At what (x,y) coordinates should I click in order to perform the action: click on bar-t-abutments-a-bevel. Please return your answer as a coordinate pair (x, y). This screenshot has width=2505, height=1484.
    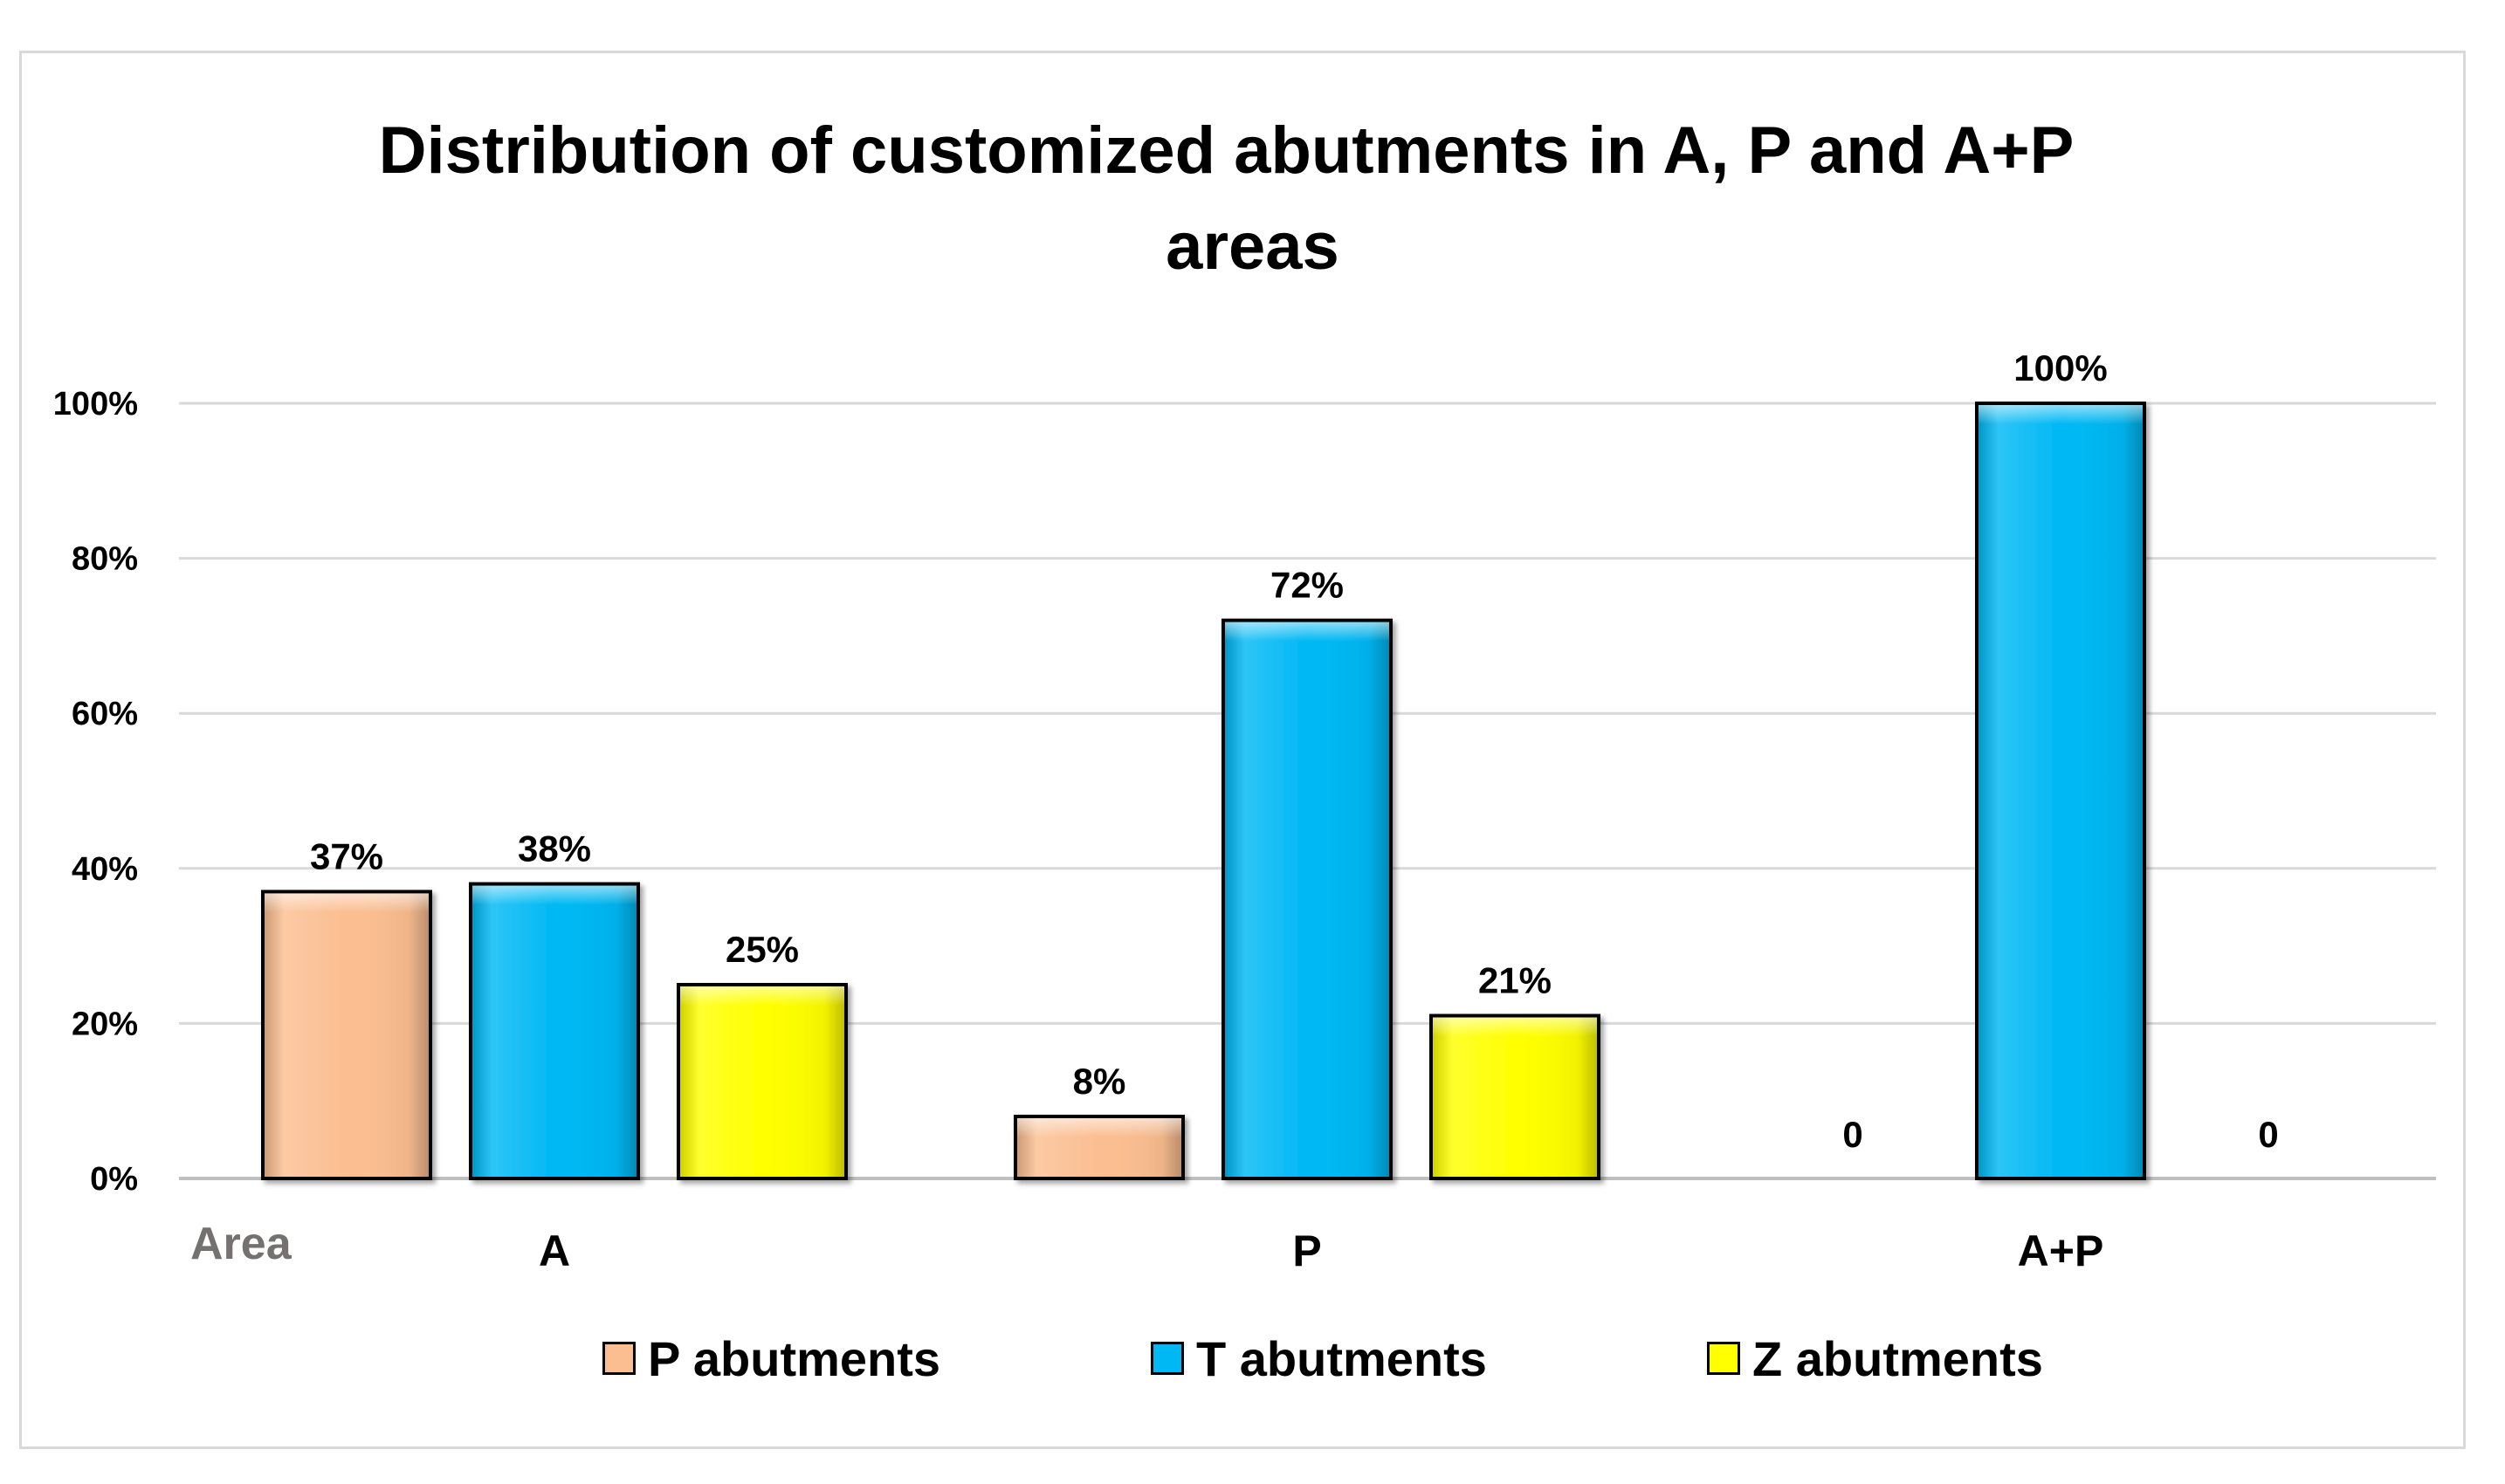
    Looking at the image, I should click on (554, 895).